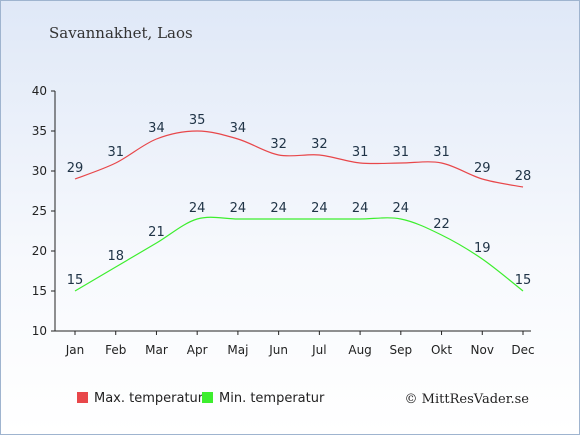 This screenshot has width=580, height=435. Describe the element at coordinates (121, 33) in the screenshot. I see `chart-title: Savannakhet, Laos` at that location.